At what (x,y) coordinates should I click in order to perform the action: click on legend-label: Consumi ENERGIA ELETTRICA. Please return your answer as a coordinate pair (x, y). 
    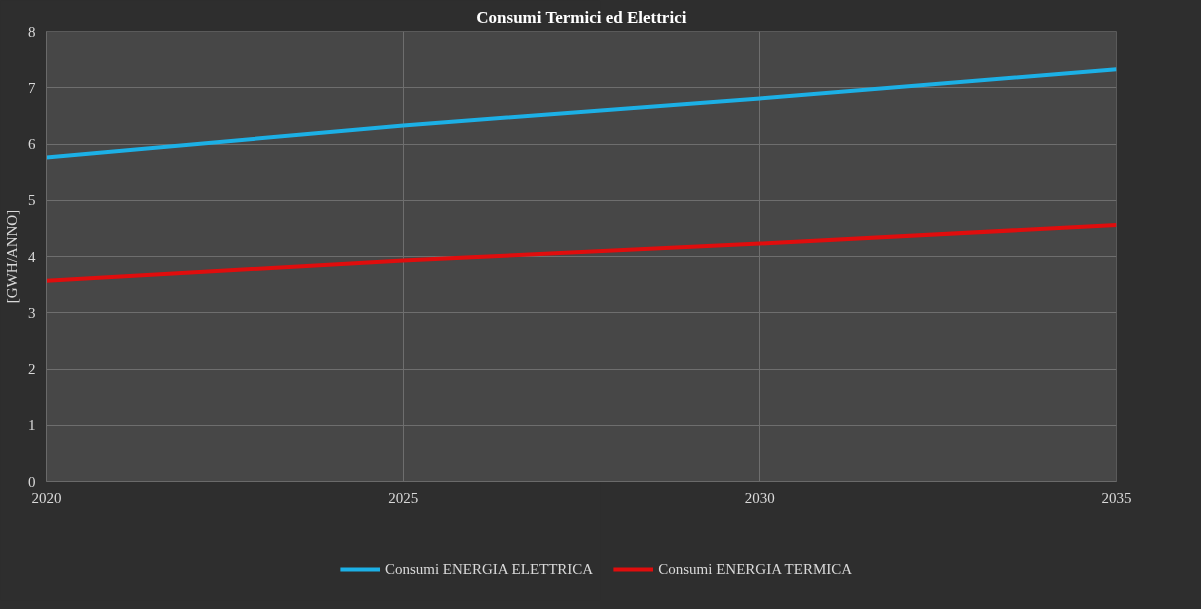
    Looking at the image, I should click on (489, 569).